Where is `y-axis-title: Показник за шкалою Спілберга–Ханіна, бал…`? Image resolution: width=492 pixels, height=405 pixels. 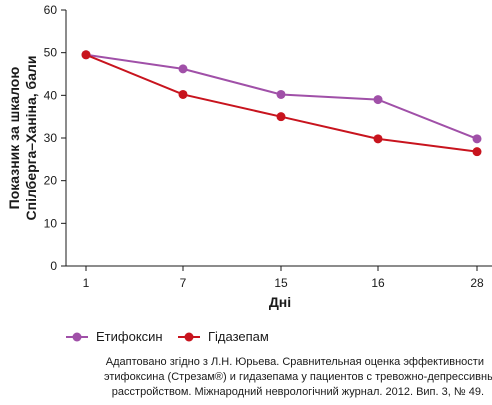
y-axis-title: Показник за шкалою Спілберга–Ханіна, бал… is located at coordinates (22, 138).